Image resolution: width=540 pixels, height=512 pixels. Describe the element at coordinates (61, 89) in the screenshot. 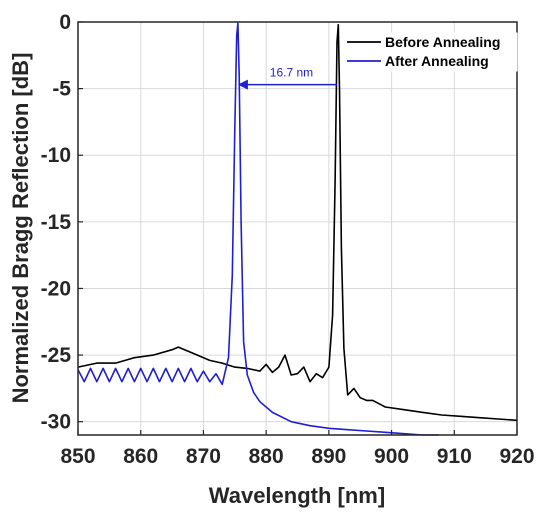

I see `y-tick--5: -5` at that location.